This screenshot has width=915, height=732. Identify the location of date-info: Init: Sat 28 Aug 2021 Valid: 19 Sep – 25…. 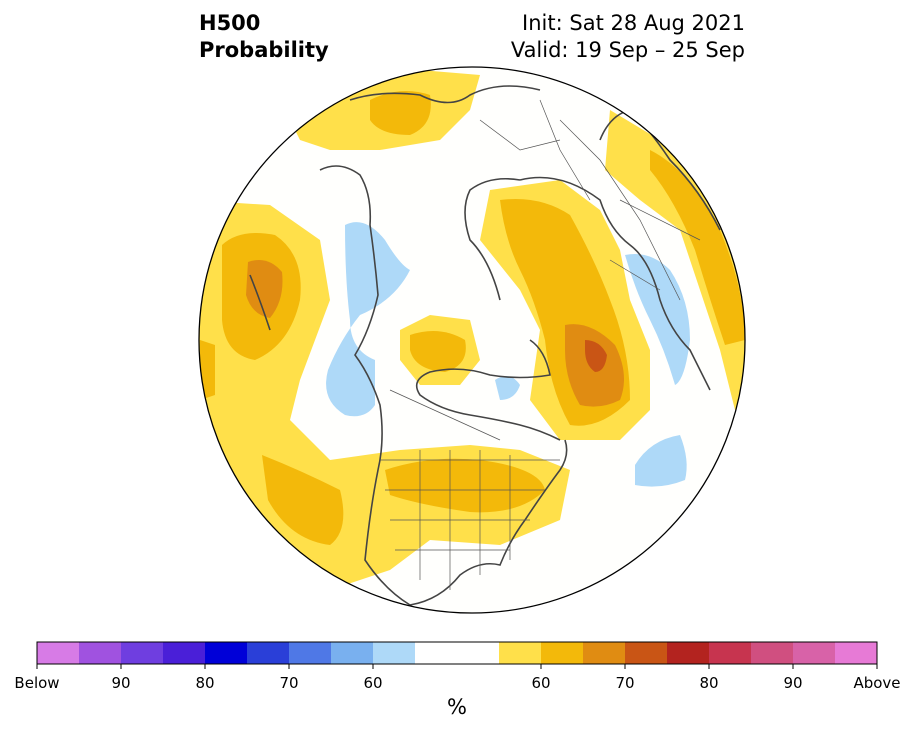
(628, 37).